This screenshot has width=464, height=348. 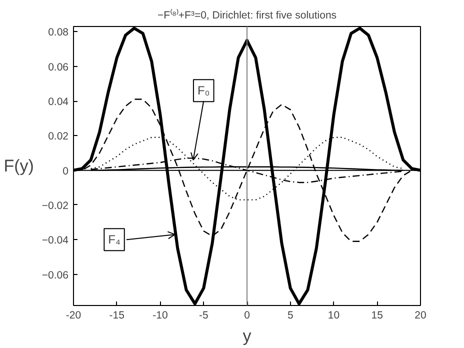 I want to click on x-tick-label: 10, so click(x=334, y=316).